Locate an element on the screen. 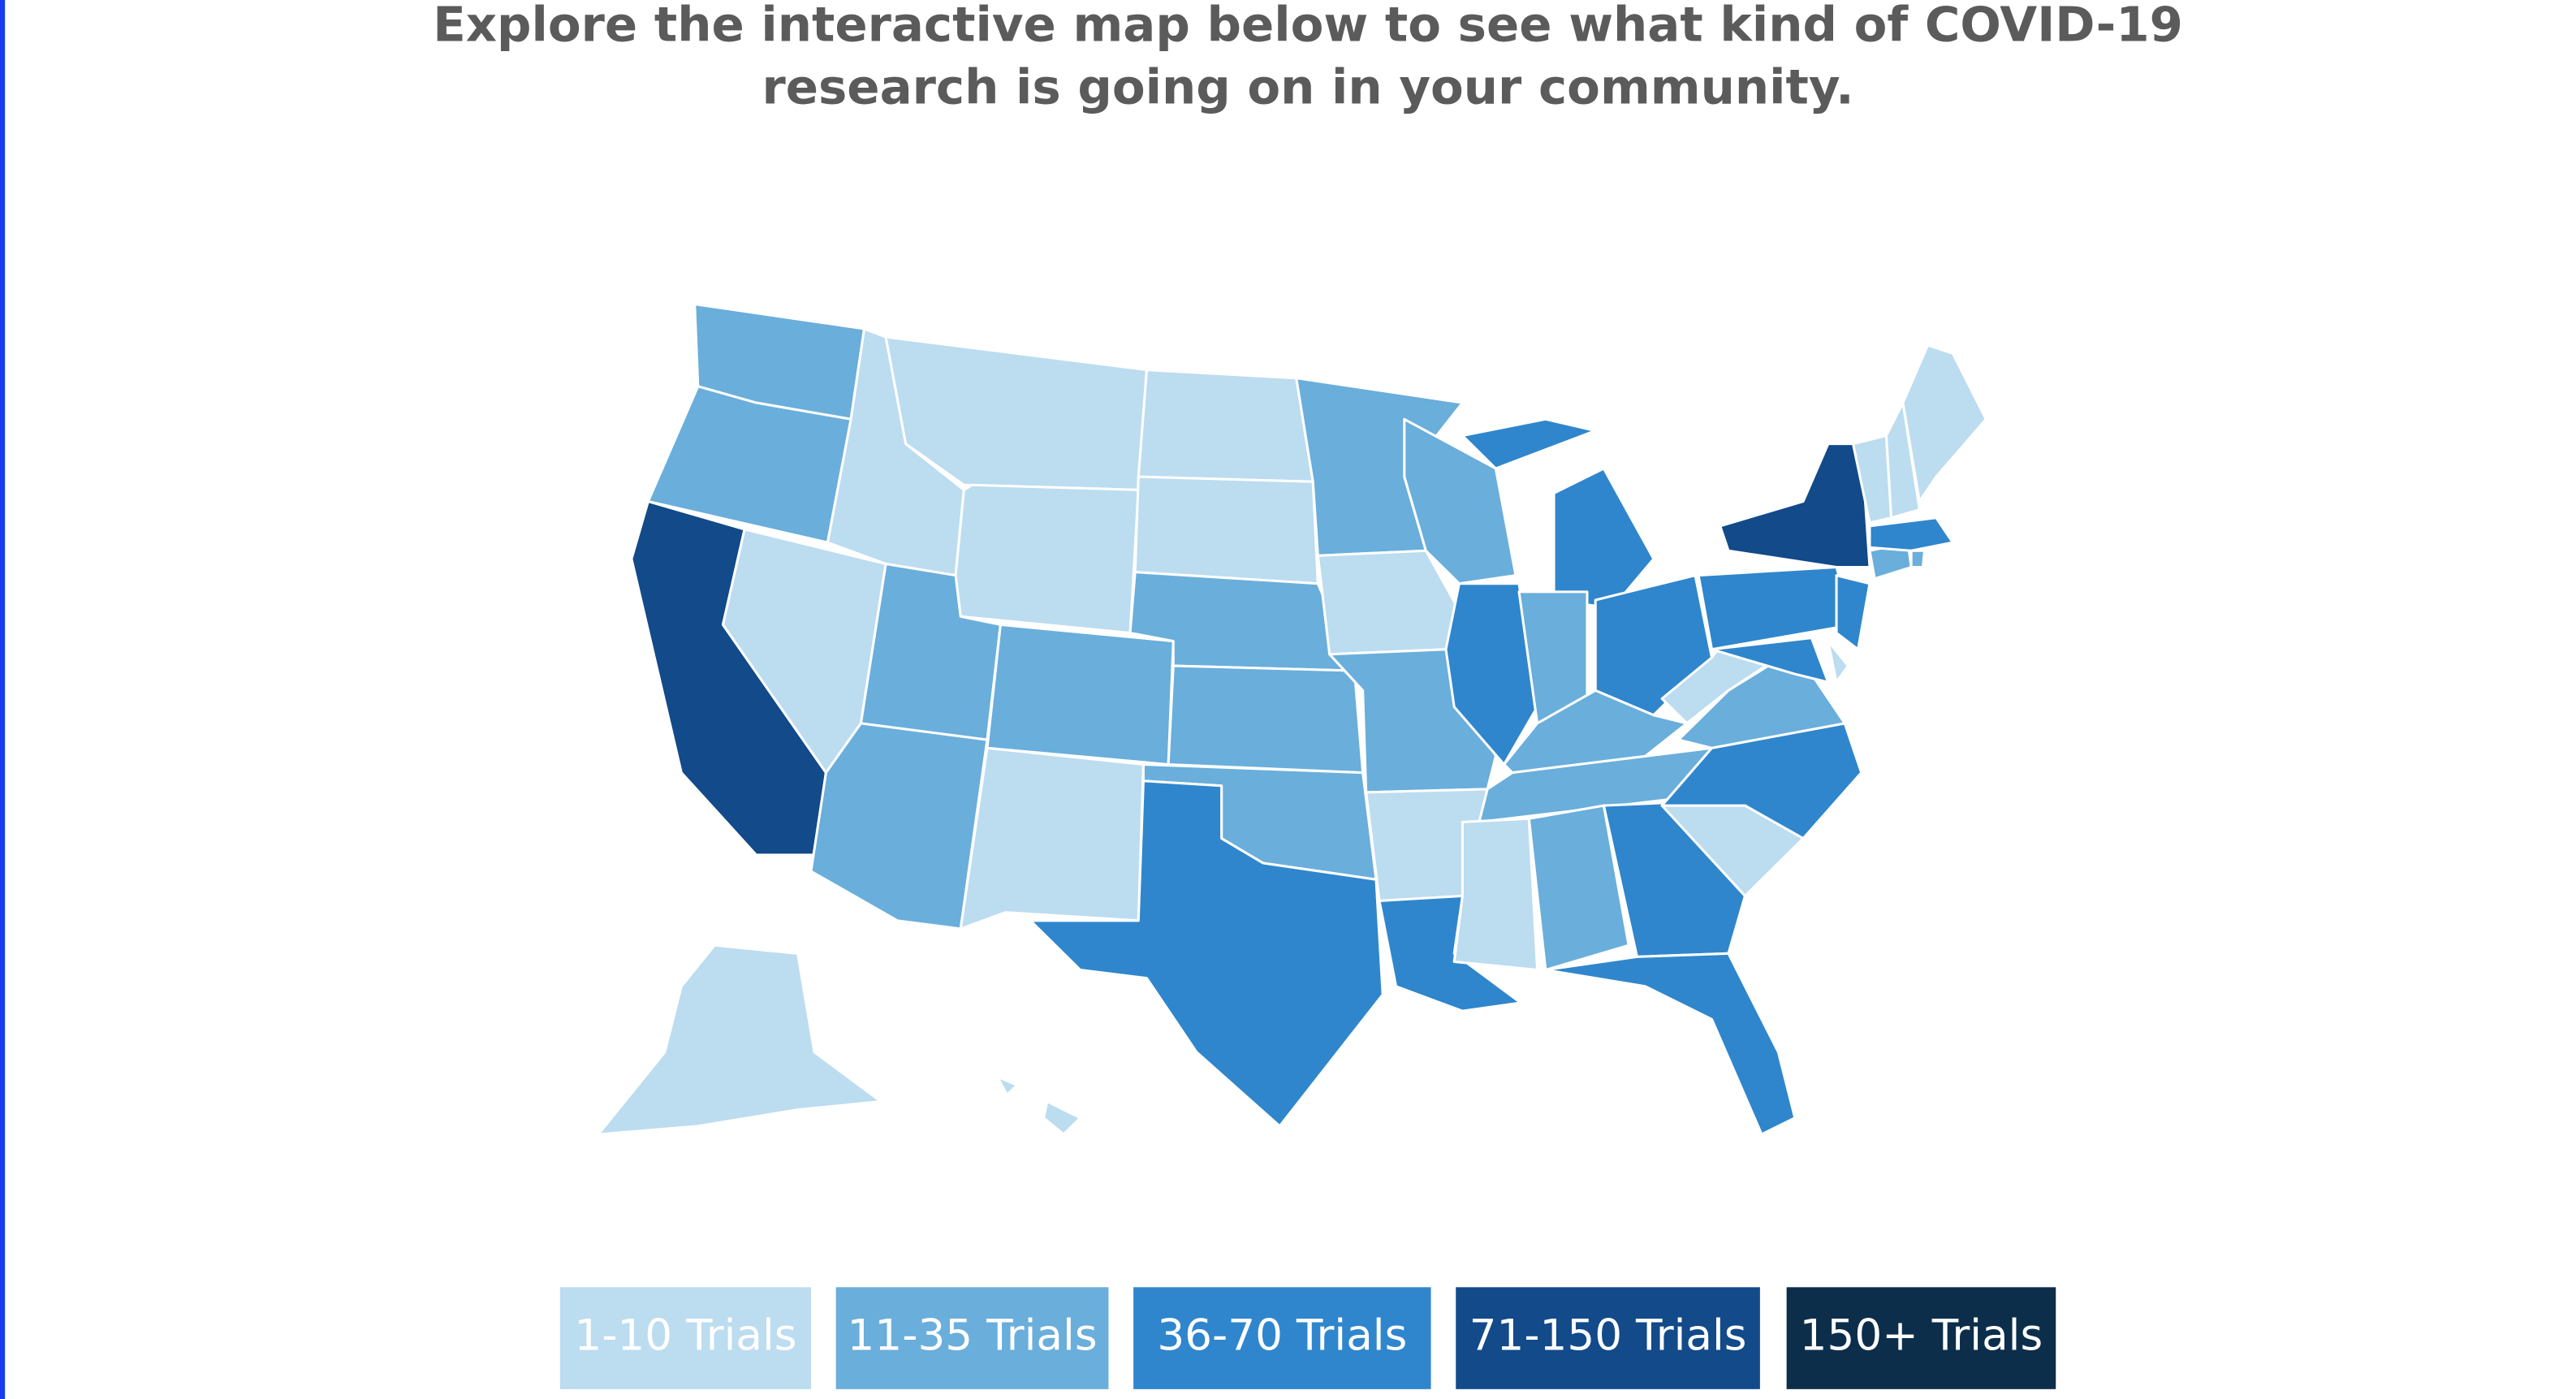 The height and width of the screenshot is (1399, 2576). edge-bar is located at coordinates (3, 699).